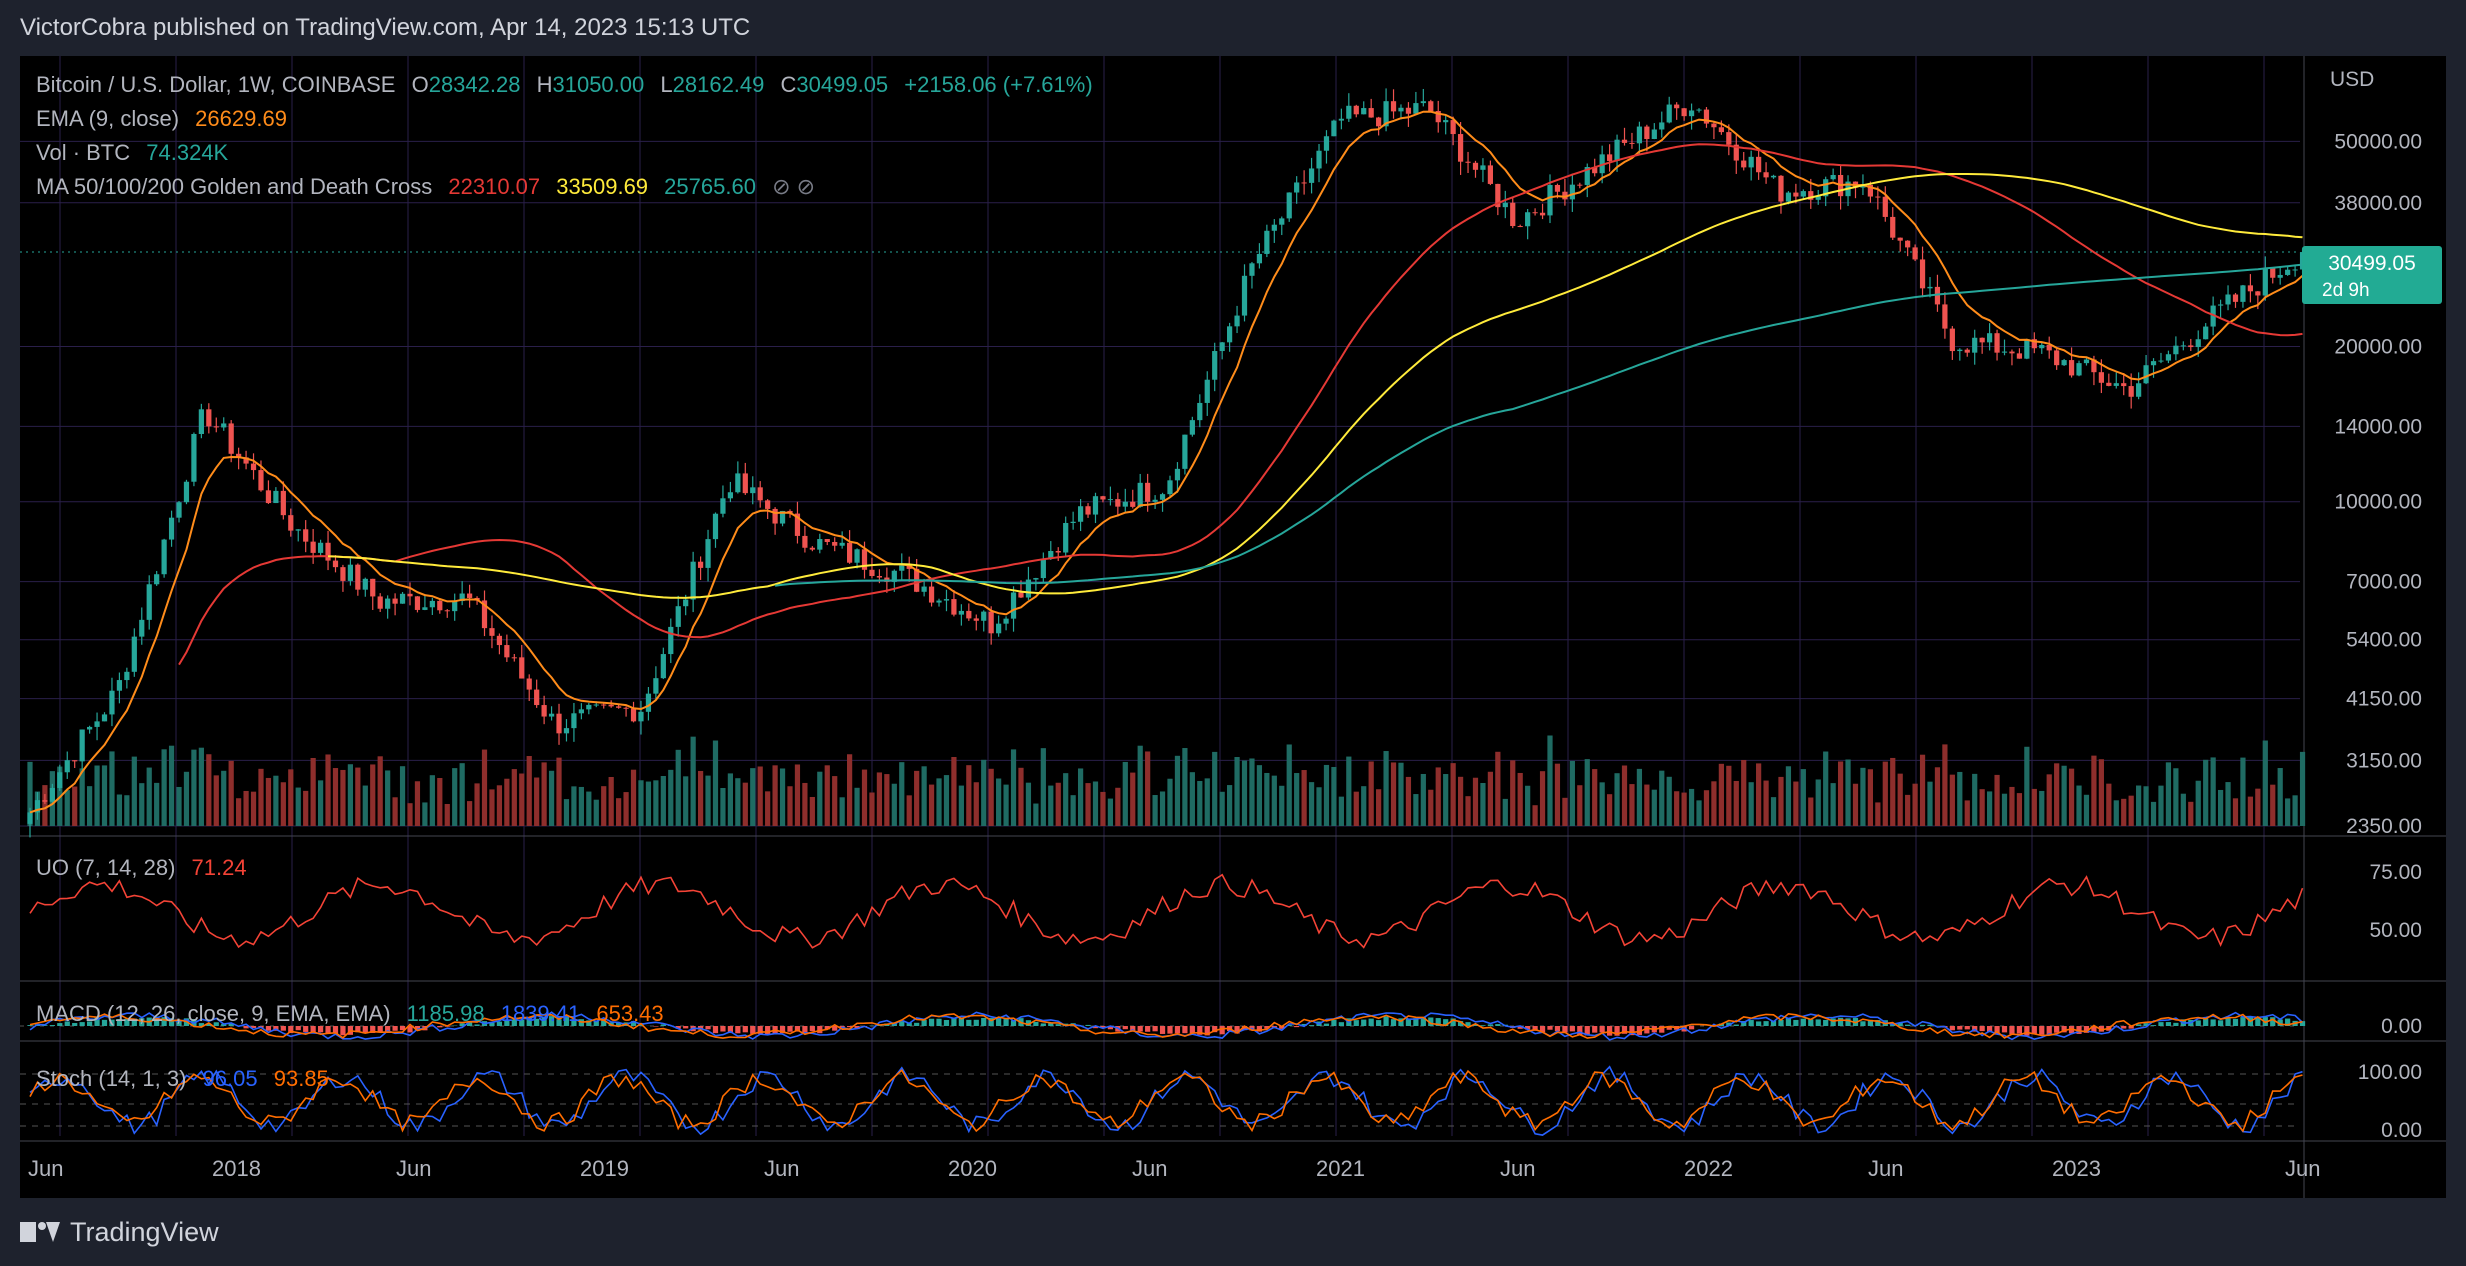  What do you see at coordinates (2076, 1168) in the screenshot?
I see `time-tick-label: 2023` at bounding box center [2076, 1168].